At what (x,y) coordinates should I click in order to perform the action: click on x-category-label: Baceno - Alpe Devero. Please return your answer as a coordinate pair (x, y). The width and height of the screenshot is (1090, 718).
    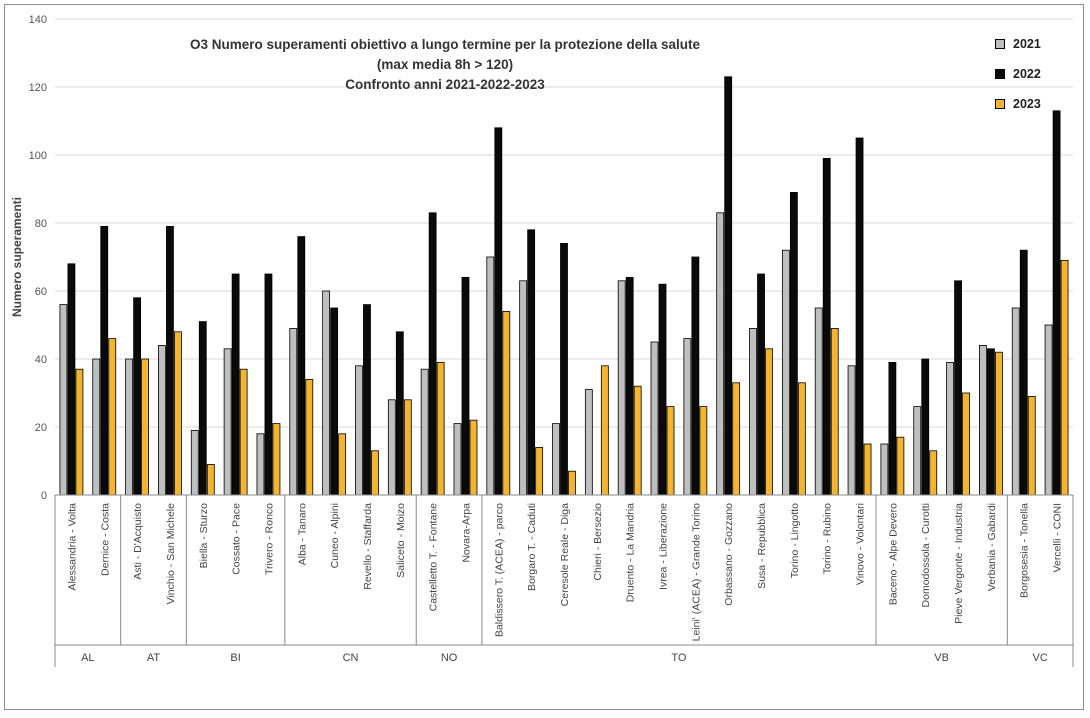
    Looking at the image, I should click on (893, 554).